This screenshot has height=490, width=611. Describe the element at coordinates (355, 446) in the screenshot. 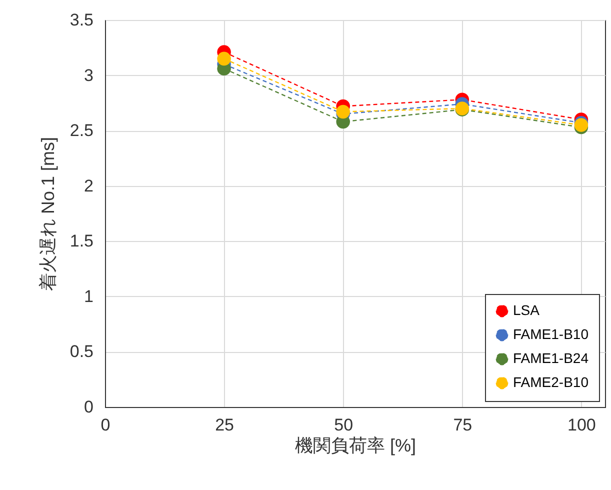

I see `x-axis-title: 機関負荷率 [%]` at that location.